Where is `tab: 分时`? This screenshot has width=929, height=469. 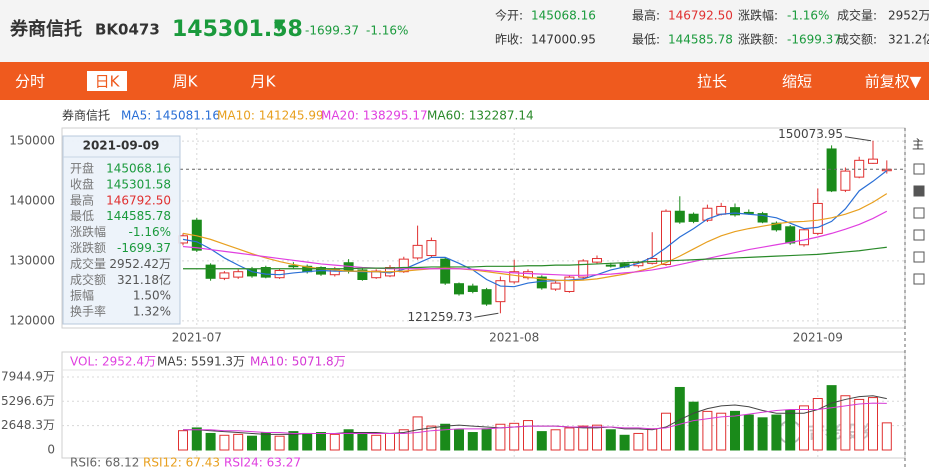 tab: 分时 is located at coordinates (30, 82).